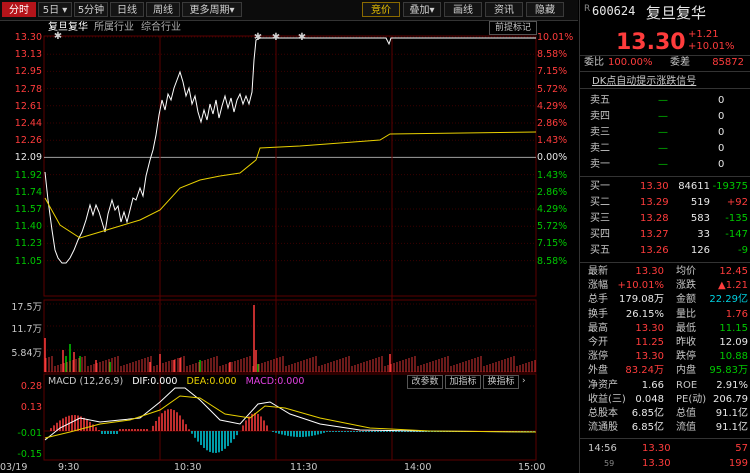 The image size is (750, 473). I want to click on sell-level-row: 卖五 — 0, so click(666, 101).